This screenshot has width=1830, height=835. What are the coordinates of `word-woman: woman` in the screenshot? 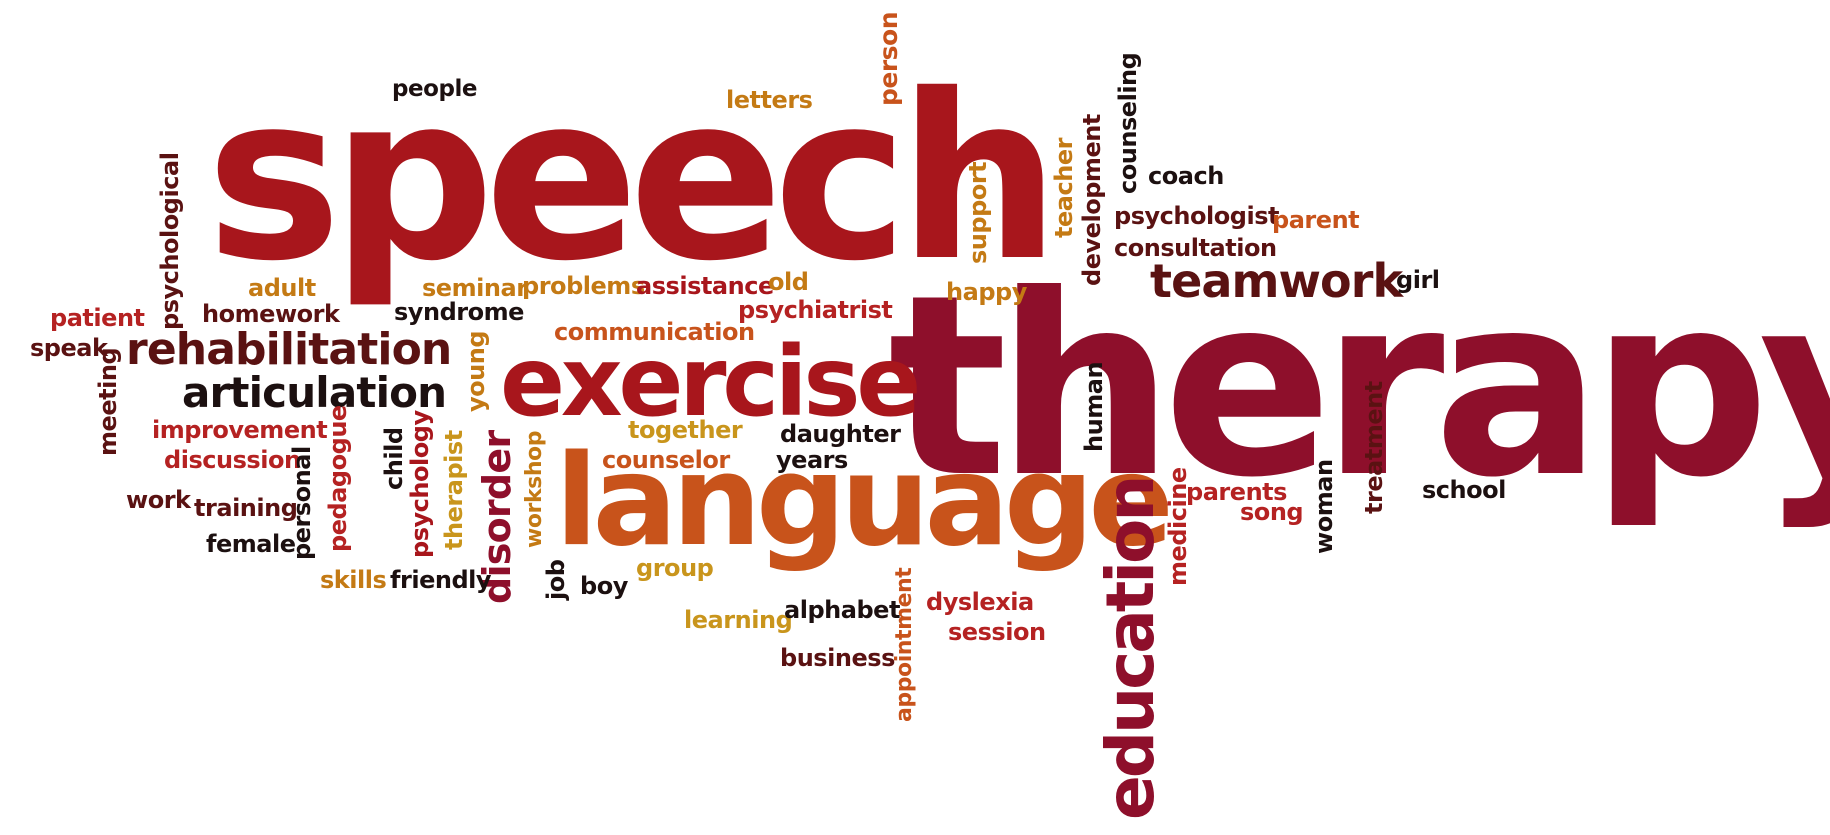 It's located at (1324, 506).